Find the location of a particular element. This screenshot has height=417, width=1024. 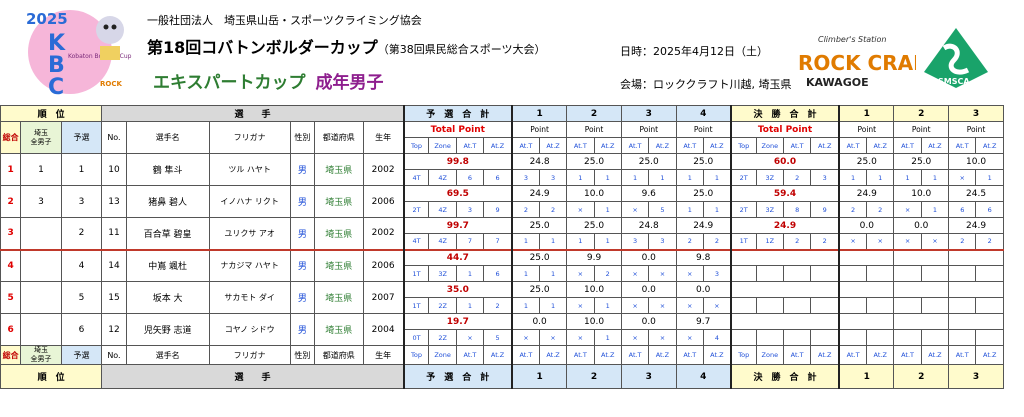

overall-rank: 2 is located at coordinates (11, 201).